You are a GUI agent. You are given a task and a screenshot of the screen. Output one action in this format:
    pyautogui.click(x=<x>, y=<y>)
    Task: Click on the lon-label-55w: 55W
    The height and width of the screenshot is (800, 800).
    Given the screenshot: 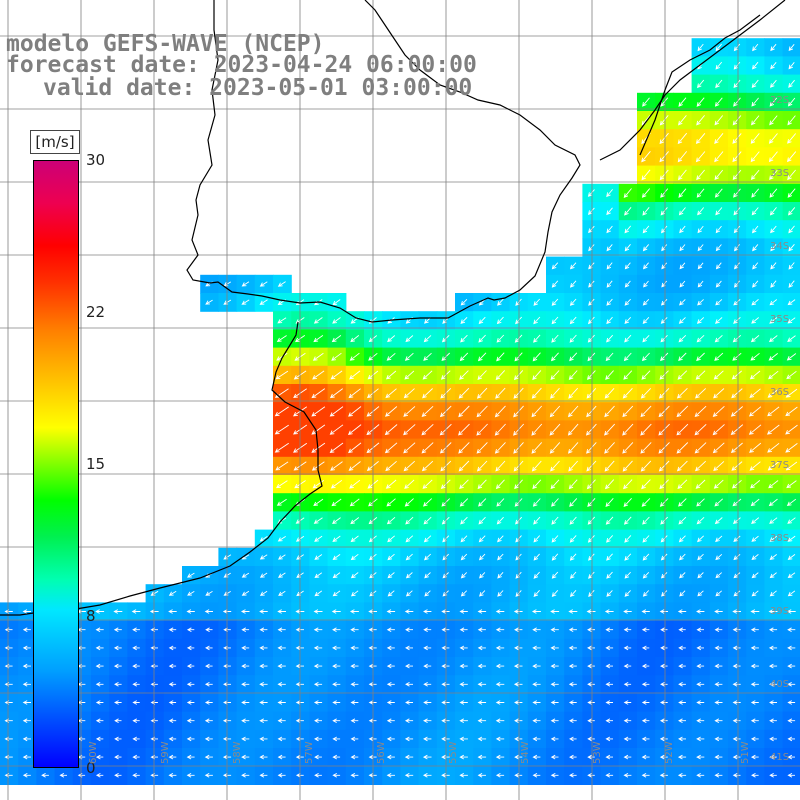 What is the action you would take?
    pyautogui.click(x=453, y=752)
    